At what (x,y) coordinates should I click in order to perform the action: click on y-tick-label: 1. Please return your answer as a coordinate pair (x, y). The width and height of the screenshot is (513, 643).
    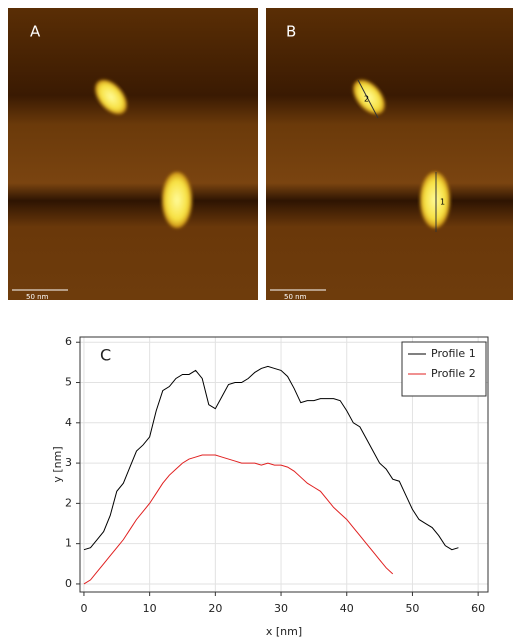
    Looking at the image, I should click on (68, 543).